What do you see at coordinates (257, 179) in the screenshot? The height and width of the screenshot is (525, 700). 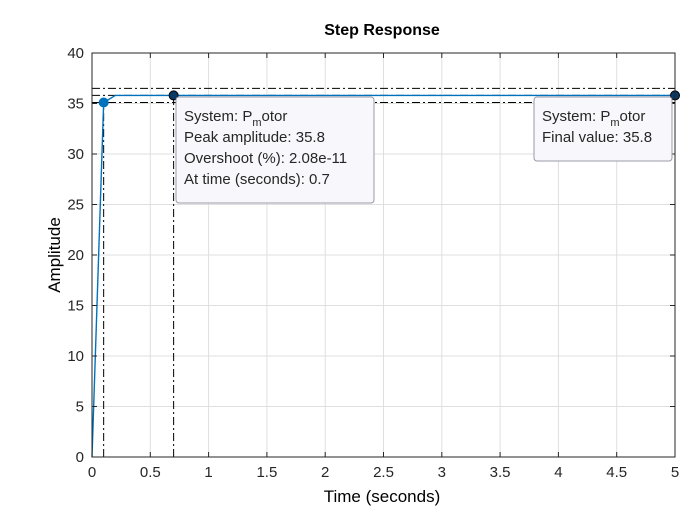 I see `datatip-line: At time (seconds): 0.7` at bounding box center [257, 179].